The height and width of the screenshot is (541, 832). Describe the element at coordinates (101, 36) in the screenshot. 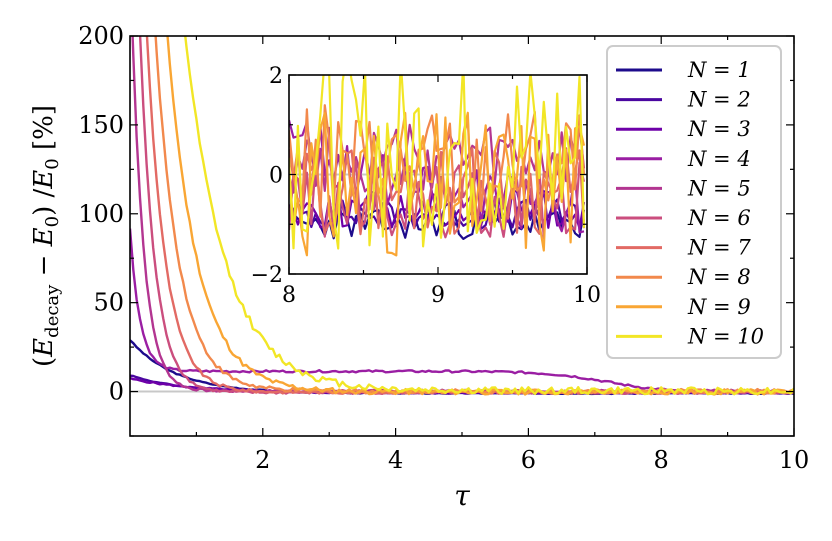

I see `y-tick-label: 200` at that location.